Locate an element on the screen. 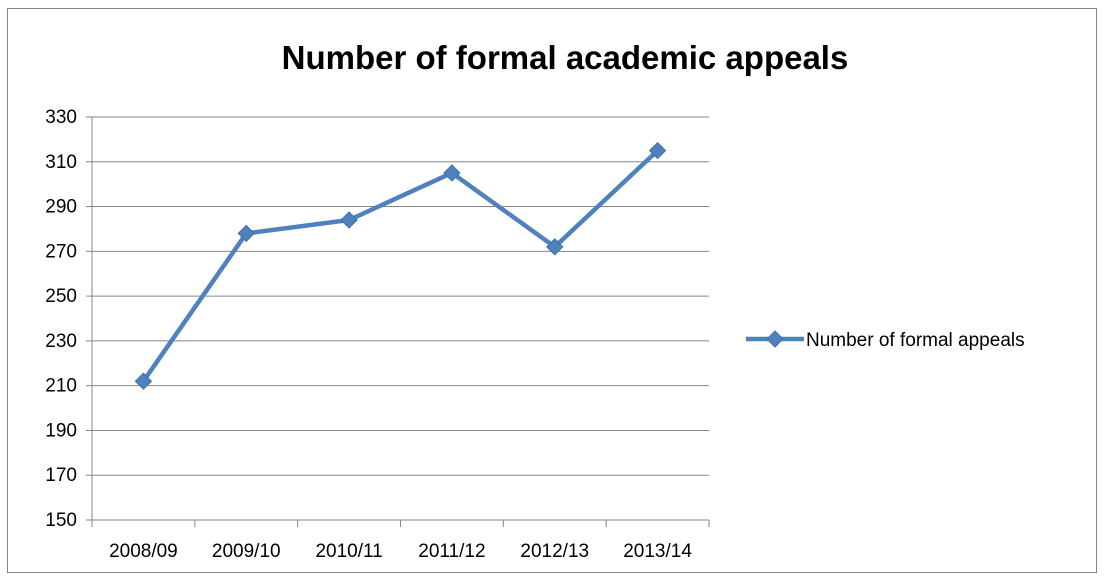  y-tick-label: 190 is located at coordinates (61, 430).